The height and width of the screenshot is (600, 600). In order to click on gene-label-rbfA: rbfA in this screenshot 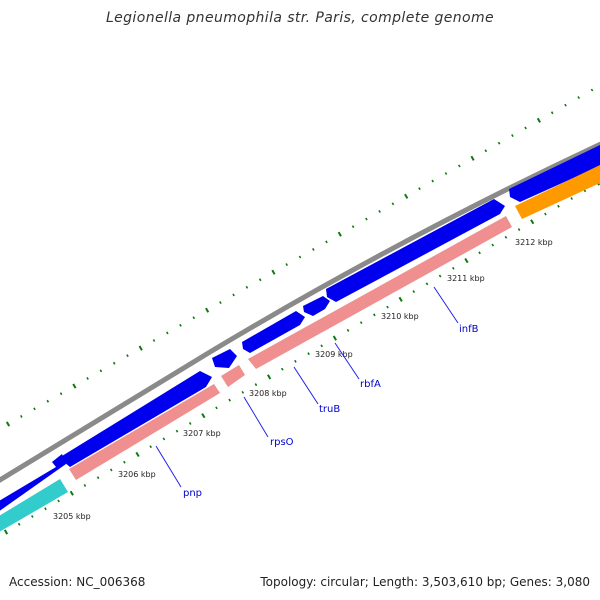, I will do `click(370, 384)`.